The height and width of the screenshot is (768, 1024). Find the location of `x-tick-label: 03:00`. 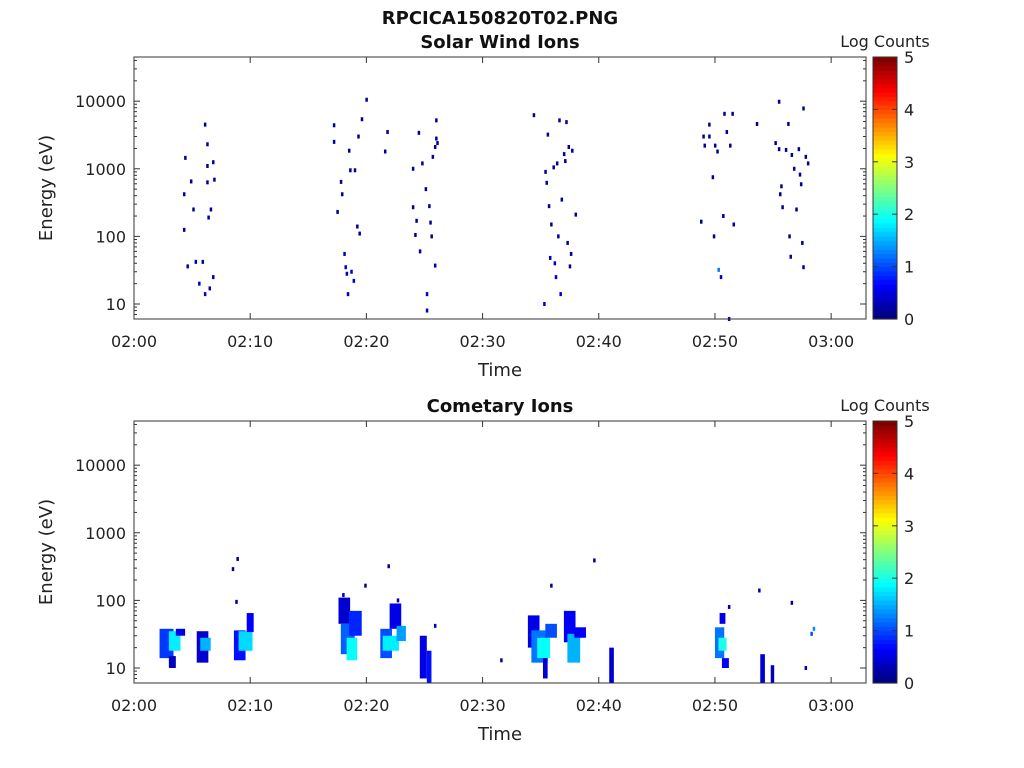

x-tick-label: 03:00 is located at coordinates (831, 341).